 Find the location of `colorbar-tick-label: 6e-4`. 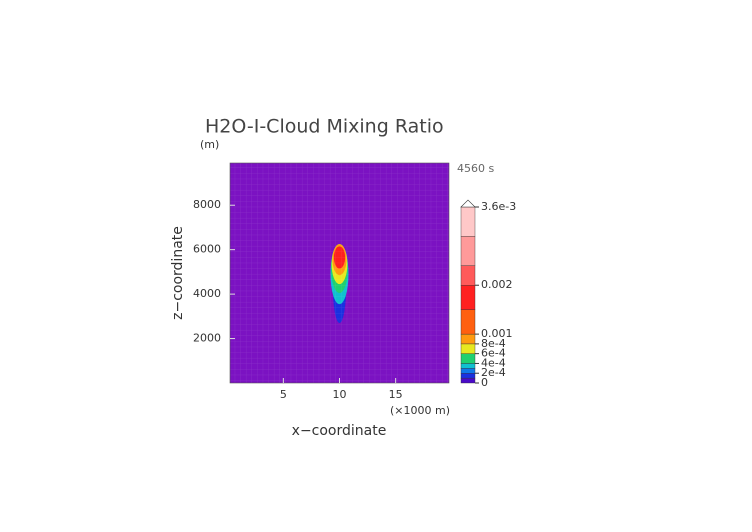

colorbar-tick-label: 6e-4 is located at coordinates (493, 353).